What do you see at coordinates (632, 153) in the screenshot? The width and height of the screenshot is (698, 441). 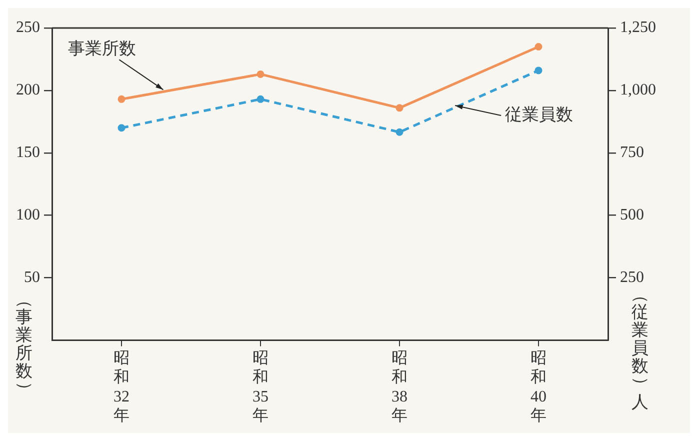 I see `y2-tick-label: 750` at bounding box center [632, 153].